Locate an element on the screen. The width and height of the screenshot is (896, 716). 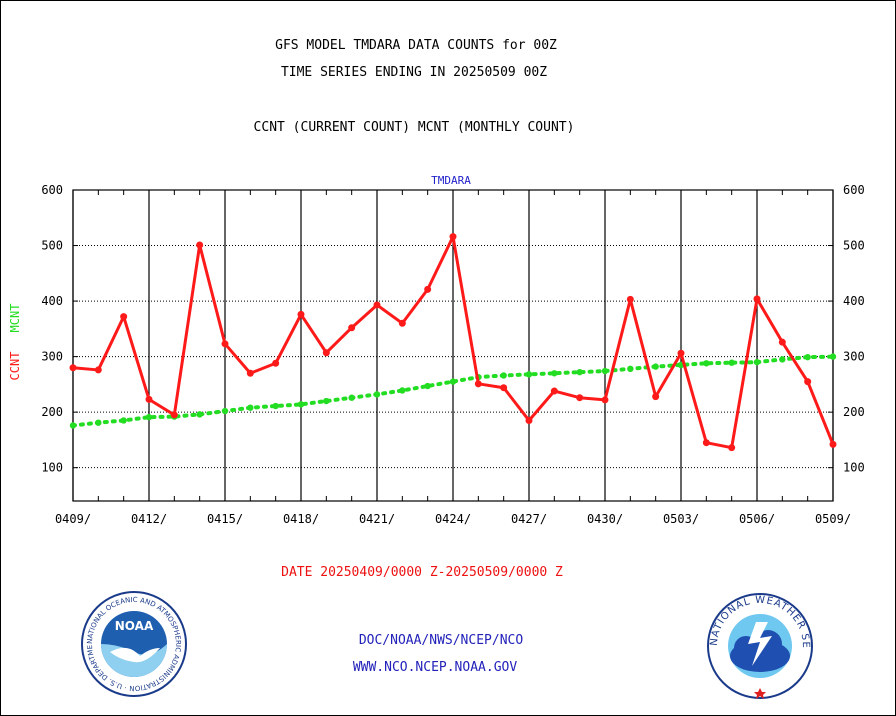
y-axis-label-mcnt: MCNT is located at coordinates (15, 318).